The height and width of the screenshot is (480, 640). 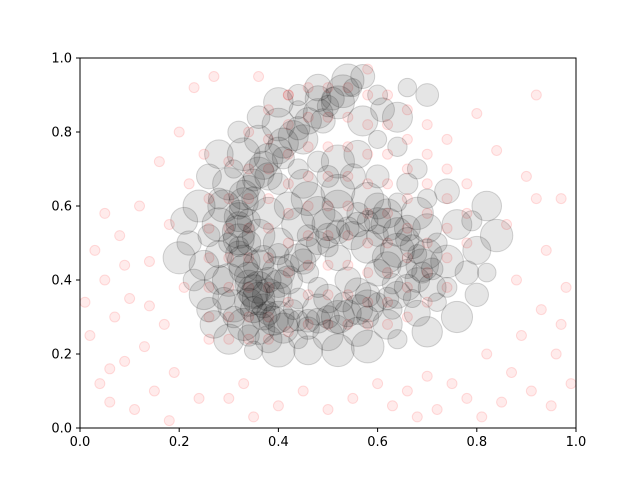 What do you see at coordinates (179, 442) in the screenshot?
I see `x-tick-label-1: 0.2` at bounding box center [179, 442].